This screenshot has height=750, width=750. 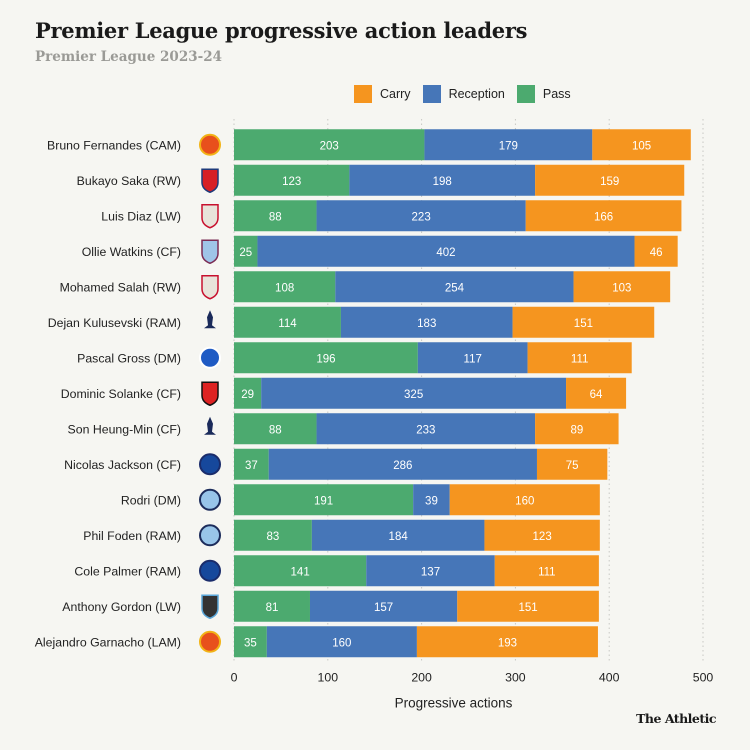 What do you see at coordinates (641, 146) in the screenshot?
I see `data-label-carry: 105` at bounding box center [641, 146].